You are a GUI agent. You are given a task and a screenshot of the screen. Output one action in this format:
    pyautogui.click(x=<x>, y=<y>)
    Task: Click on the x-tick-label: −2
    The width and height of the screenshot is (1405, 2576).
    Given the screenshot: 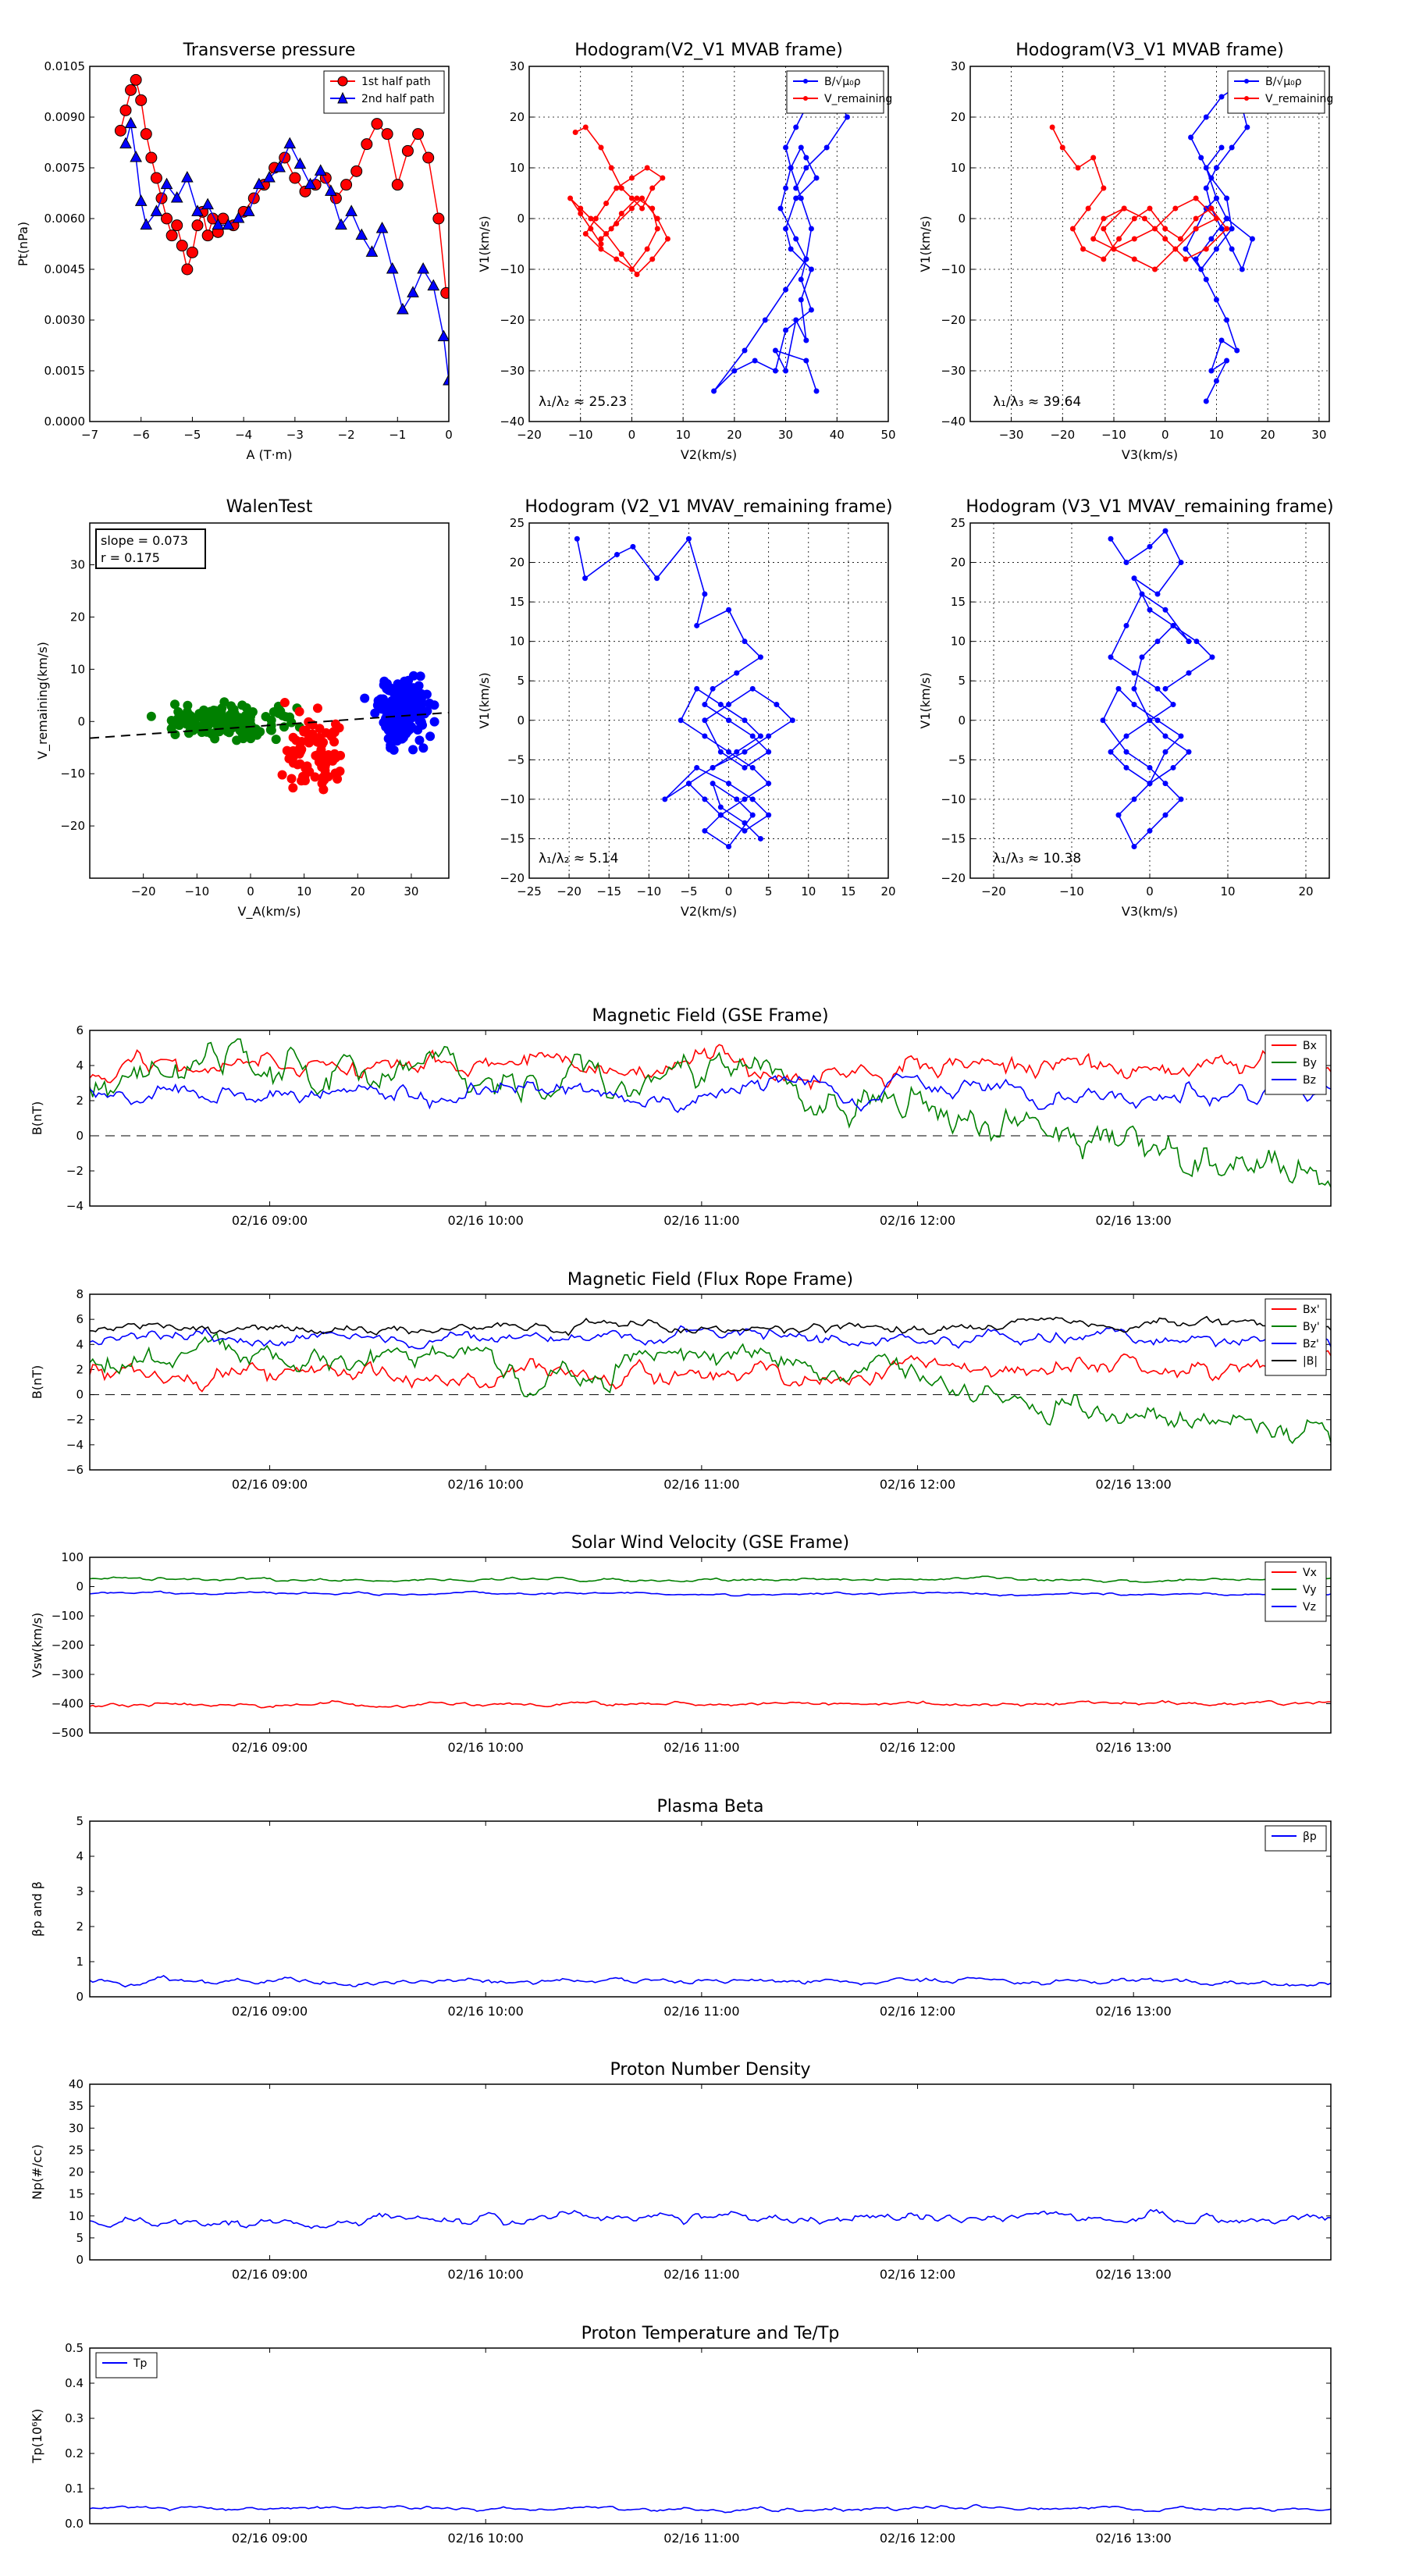 What is the action you would take?
    pyautogui.click(x=346, y=435)
    